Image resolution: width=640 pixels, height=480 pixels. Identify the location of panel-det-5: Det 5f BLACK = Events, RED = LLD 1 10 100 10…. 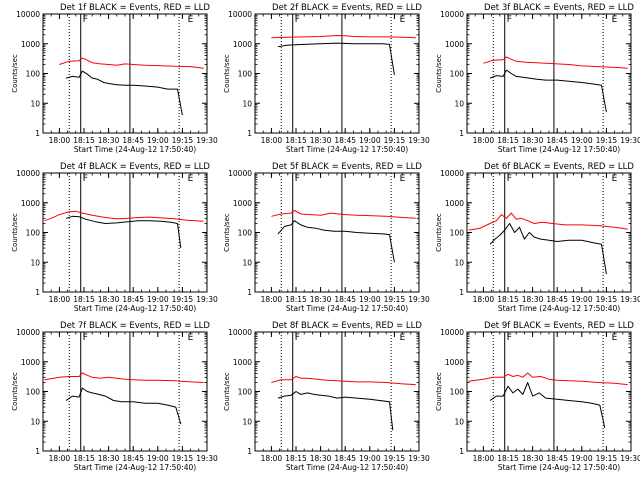
(326, 237).